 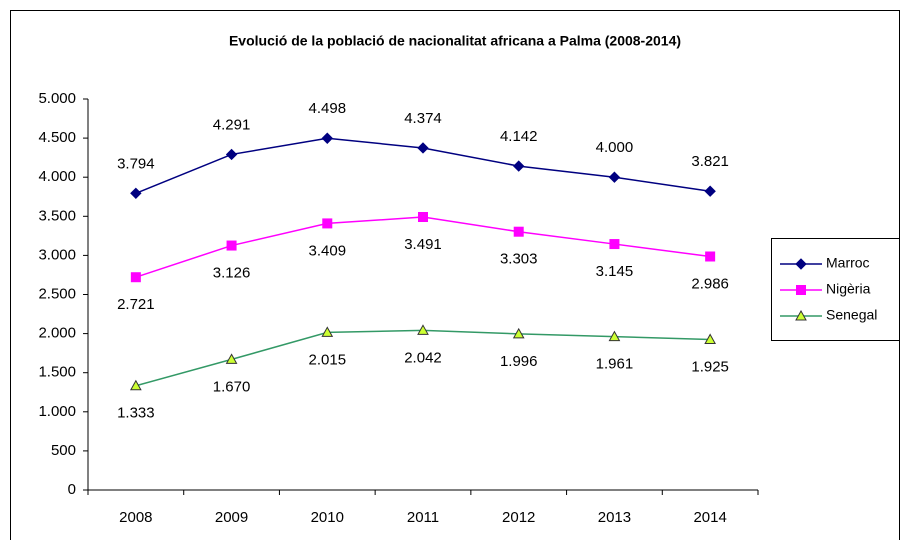 What do you see at coordinates (136, 304) in the screenshot?
I see `data-label: 2.721` at bounding box center [136, 304].